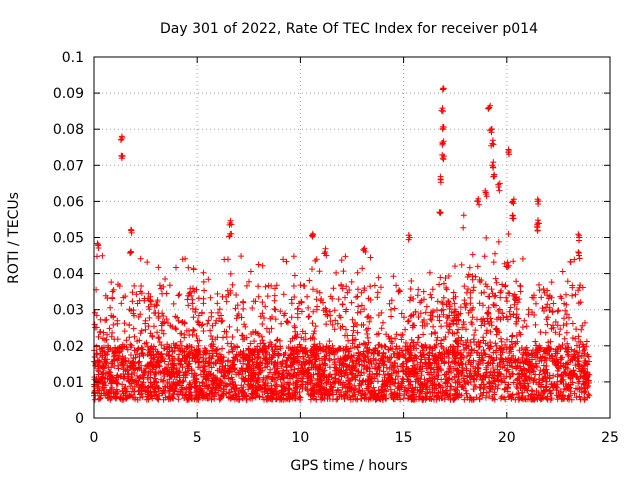 Image resolution: width=640 pixels, height=480 pixels. What do you see at coordinates (79, 419) in the screenshot?
I see `y-tick-label: 0` at bounding box center [79, 419].